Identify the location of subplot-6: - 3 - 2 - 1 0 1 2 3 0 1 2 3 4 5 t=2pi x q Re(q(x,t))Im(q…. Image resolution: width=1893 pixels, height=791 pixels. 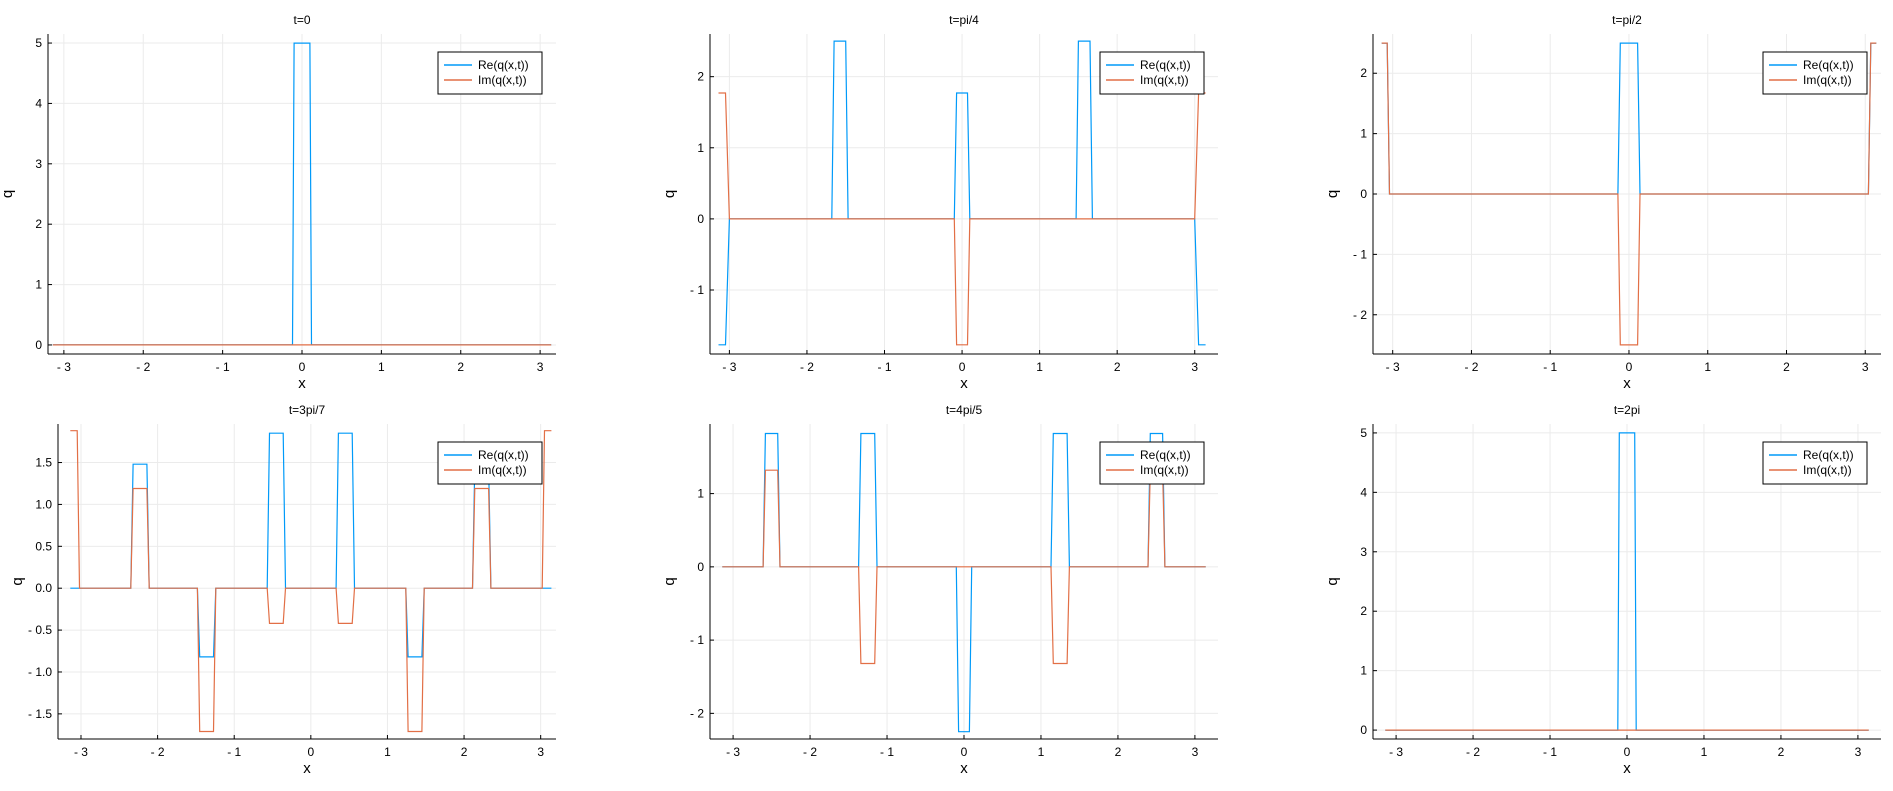
(1602, 590).